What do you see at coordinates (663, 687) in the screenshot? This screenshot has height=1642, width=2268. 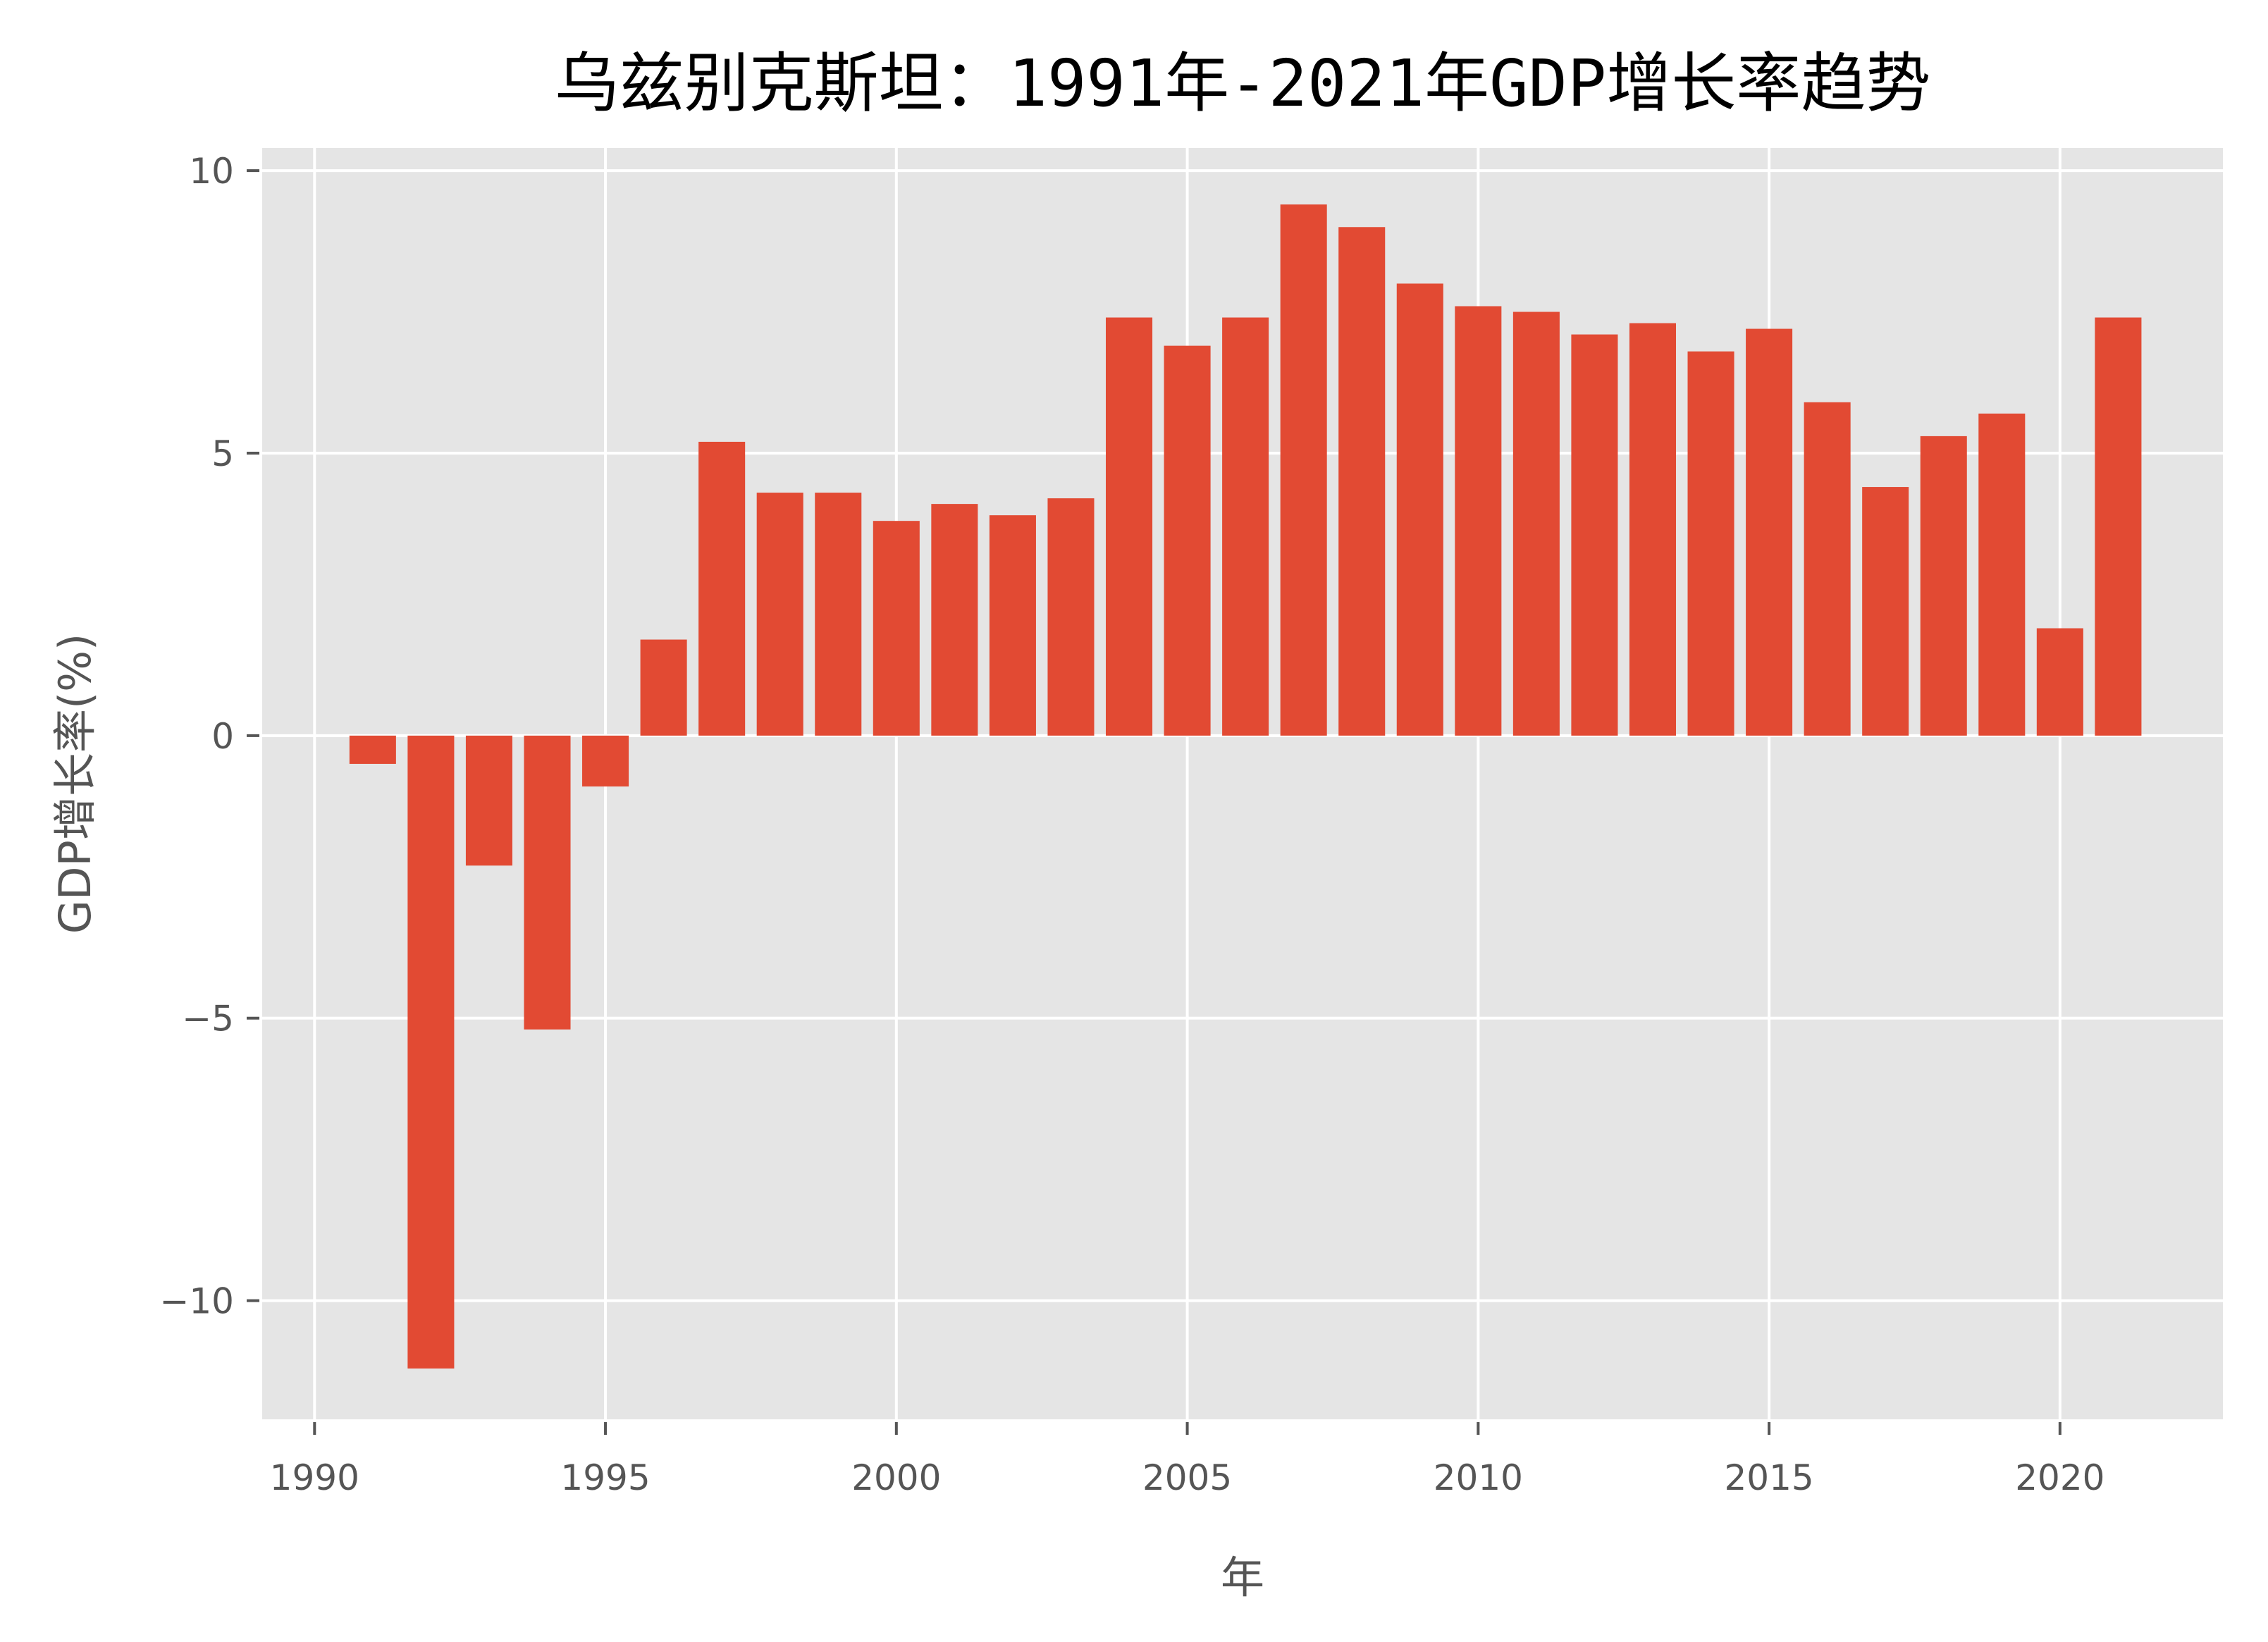 I see `bar-1996` at bounding box center [663, 687].